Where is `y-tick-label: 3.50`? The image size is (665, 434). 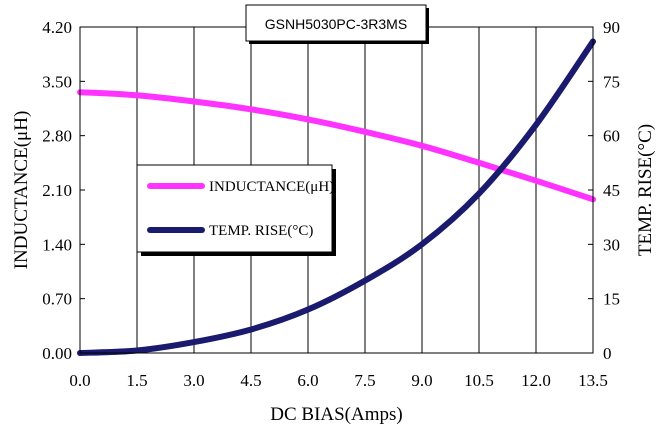 y-tick-label: 3.50 is located at coordinates (57, 81).